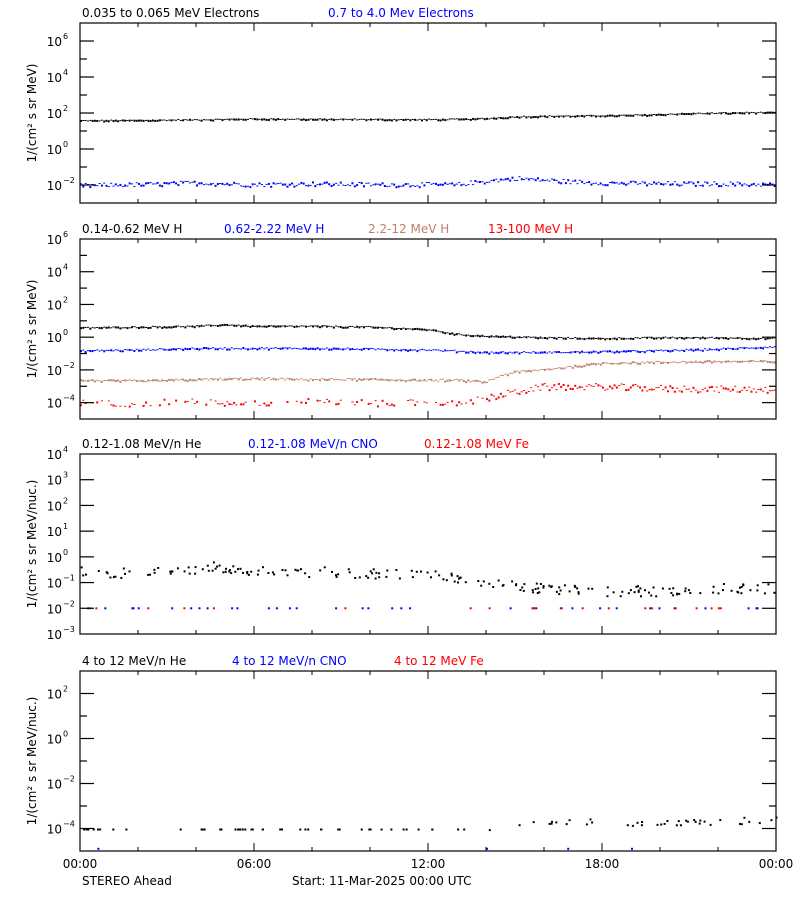  Describe the element at coordinates (401, 13) in the screenshot. I see `legend-label: 0.7 to 4.0 Mev Electrons` at that location.